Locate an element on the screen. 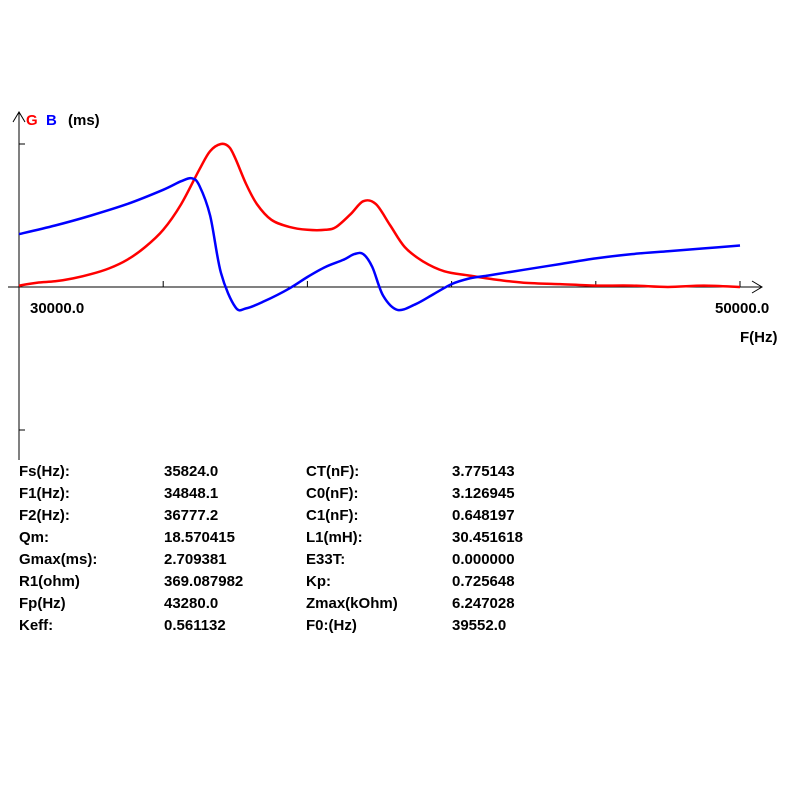  param-value: 3.775143 is located at coordinates (483, 471).